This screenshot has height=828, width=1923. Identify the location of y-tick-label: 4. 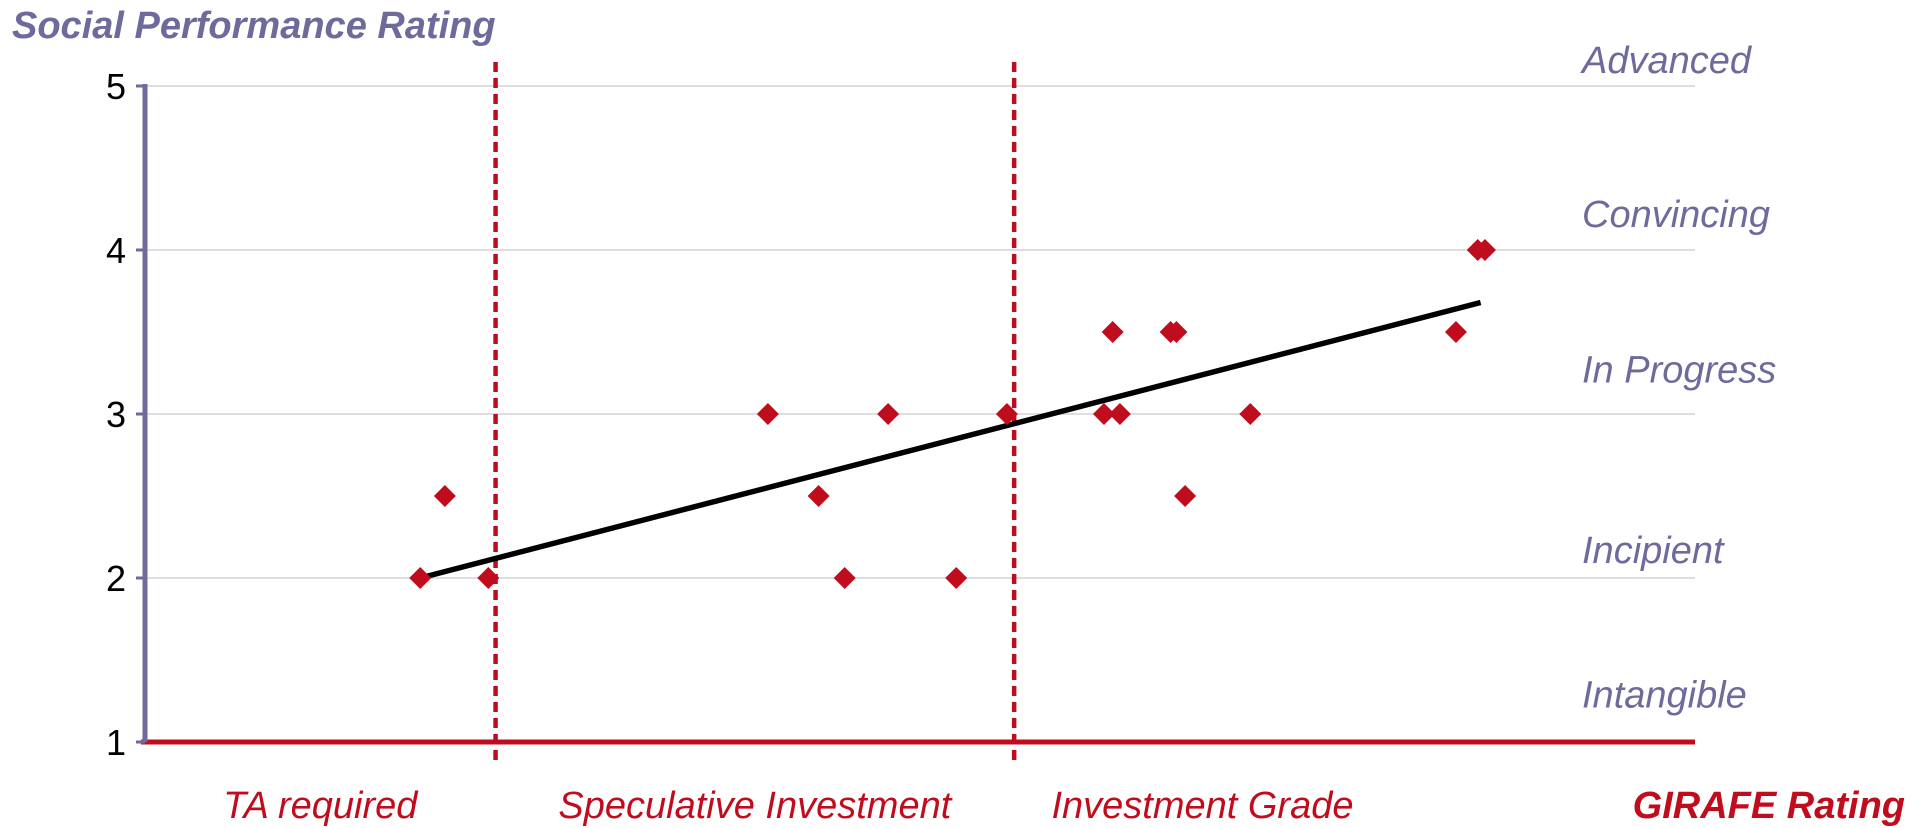
(116, 250).